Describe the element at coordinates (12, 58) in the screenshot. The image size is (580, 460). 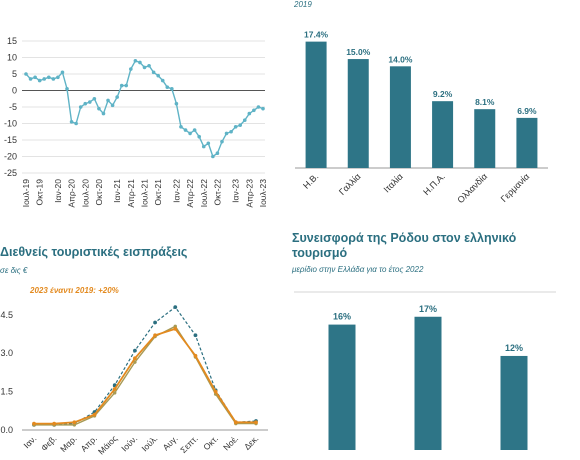
I see `y-tick-label: 10` at that location.